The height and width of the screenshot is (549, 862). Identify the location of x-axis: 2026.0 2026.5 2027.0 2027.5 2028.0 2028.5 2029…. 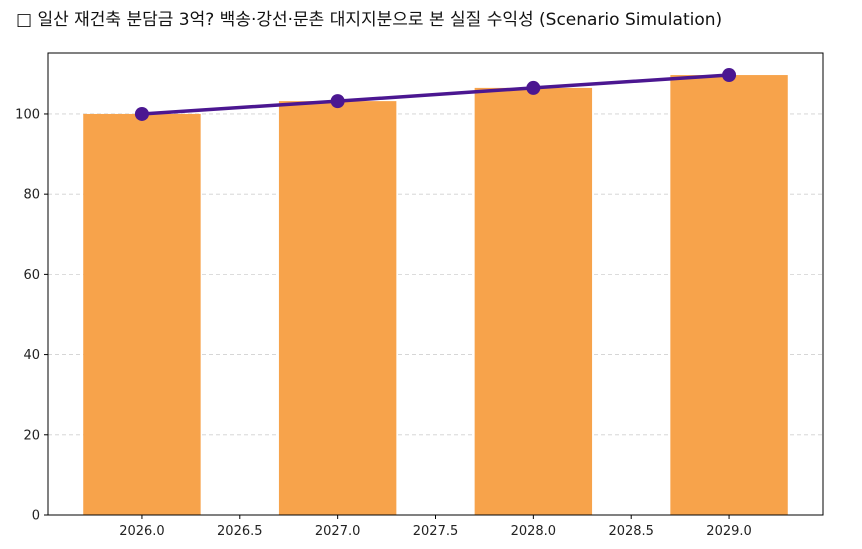
(435, 527).